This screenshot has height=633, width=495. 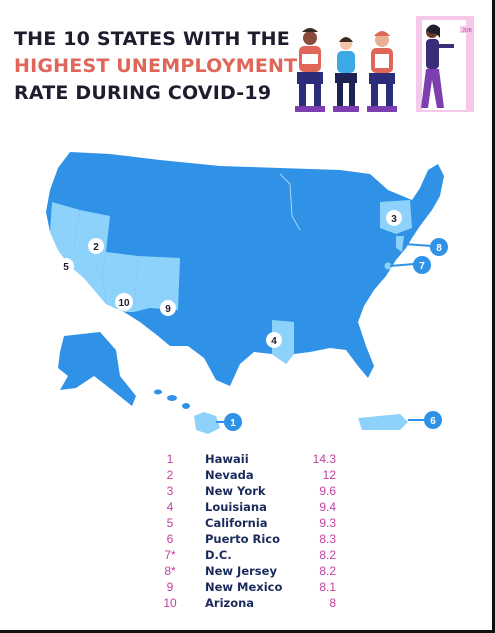 I want to click on marker-new-jersey: 8, so click(x=439, y=247).